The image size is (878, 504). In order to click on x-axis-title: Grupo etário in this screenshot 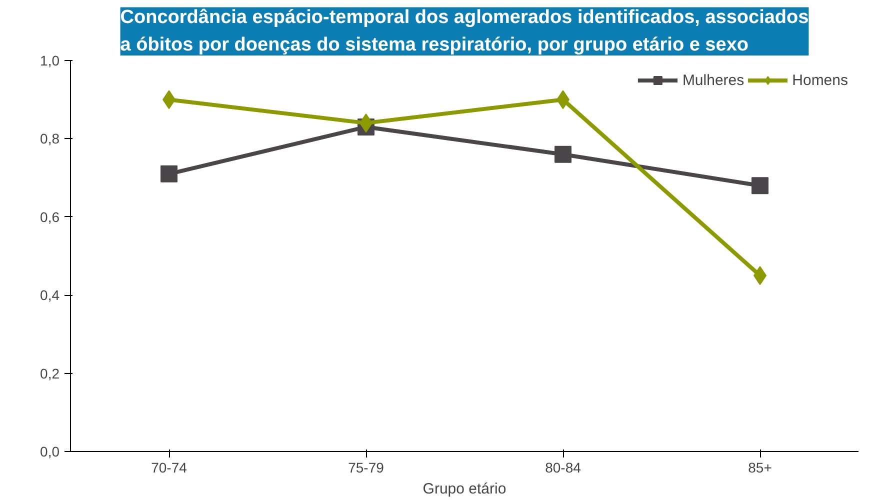, I will do `click(464, 489)`.